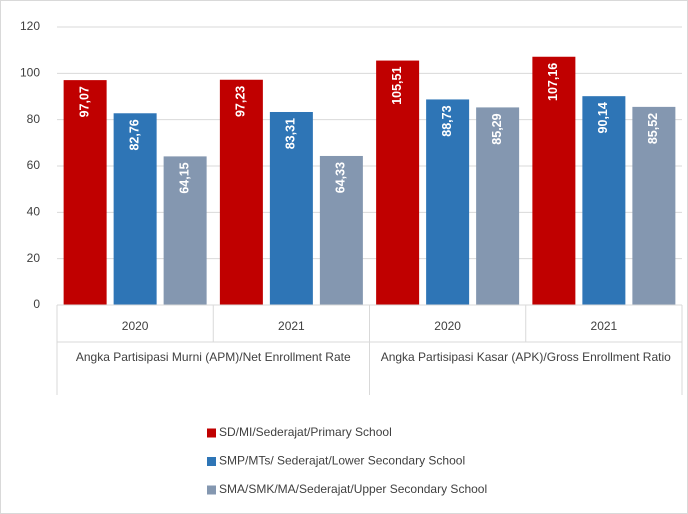 This screenshot has height=514, width=688. I want to click on y-tick-label: 100, so click(30, 73).